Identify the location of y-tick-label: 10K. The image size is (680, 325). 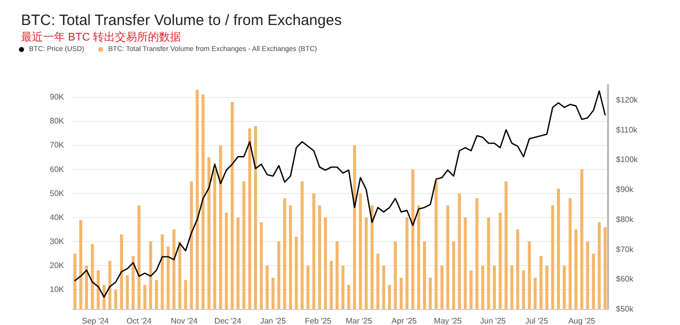
(57, 289).